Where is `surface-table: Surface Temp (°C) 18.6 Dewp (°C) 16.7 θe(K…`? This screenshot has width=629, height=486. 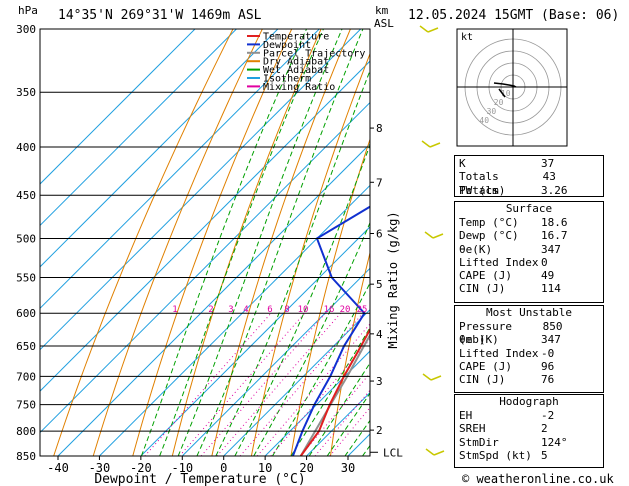 surface-table: Surface Temp (°C) 18.6 Dewp (°C) 16.7 θe(K… is located at coordinates (529, 252).